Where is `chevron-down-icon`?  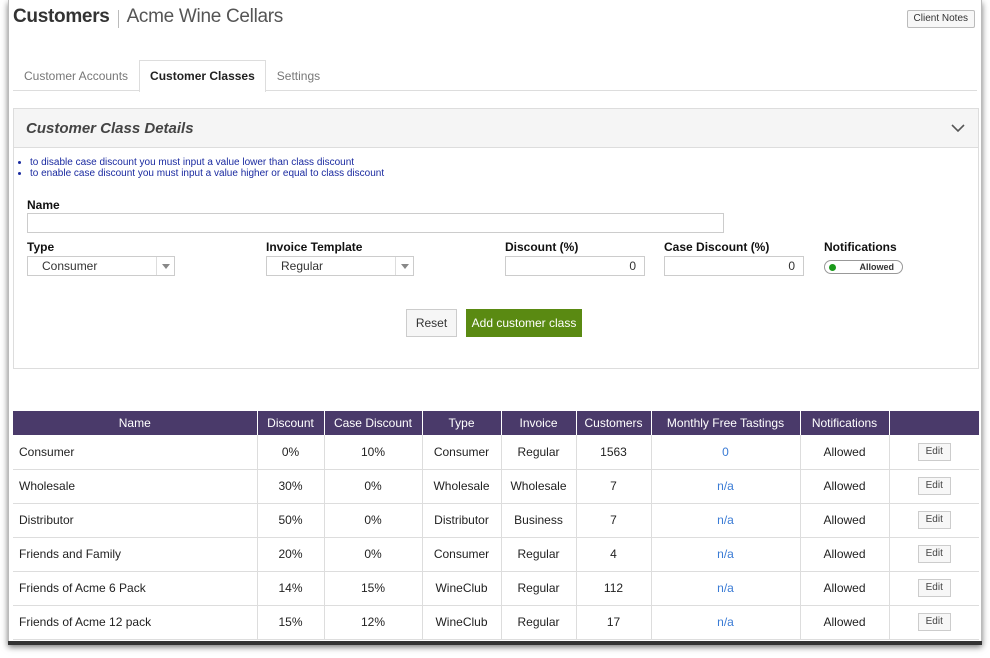
chevron-down-icon is located at coordinates (958, 128).